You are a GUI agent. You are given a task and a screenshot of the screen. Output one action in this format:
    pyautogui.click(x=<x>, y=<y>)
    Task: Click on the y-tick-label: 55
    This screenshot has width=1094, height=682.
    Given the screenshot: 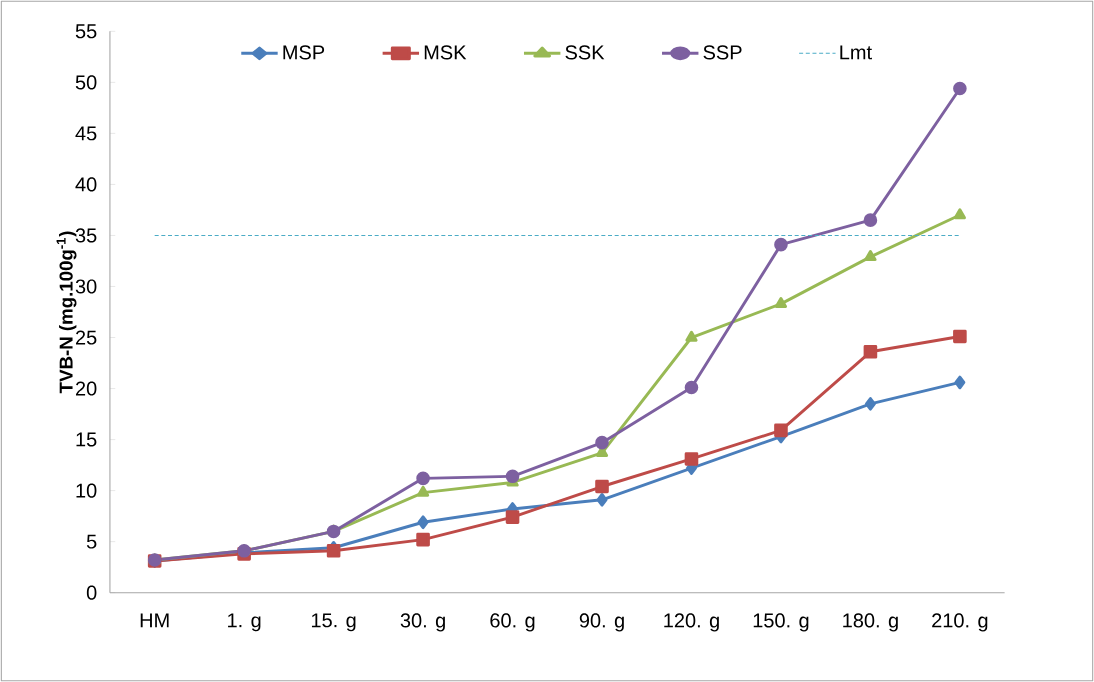 What is the action you would take?
    pyautogui.click(x=86, y=31)
    